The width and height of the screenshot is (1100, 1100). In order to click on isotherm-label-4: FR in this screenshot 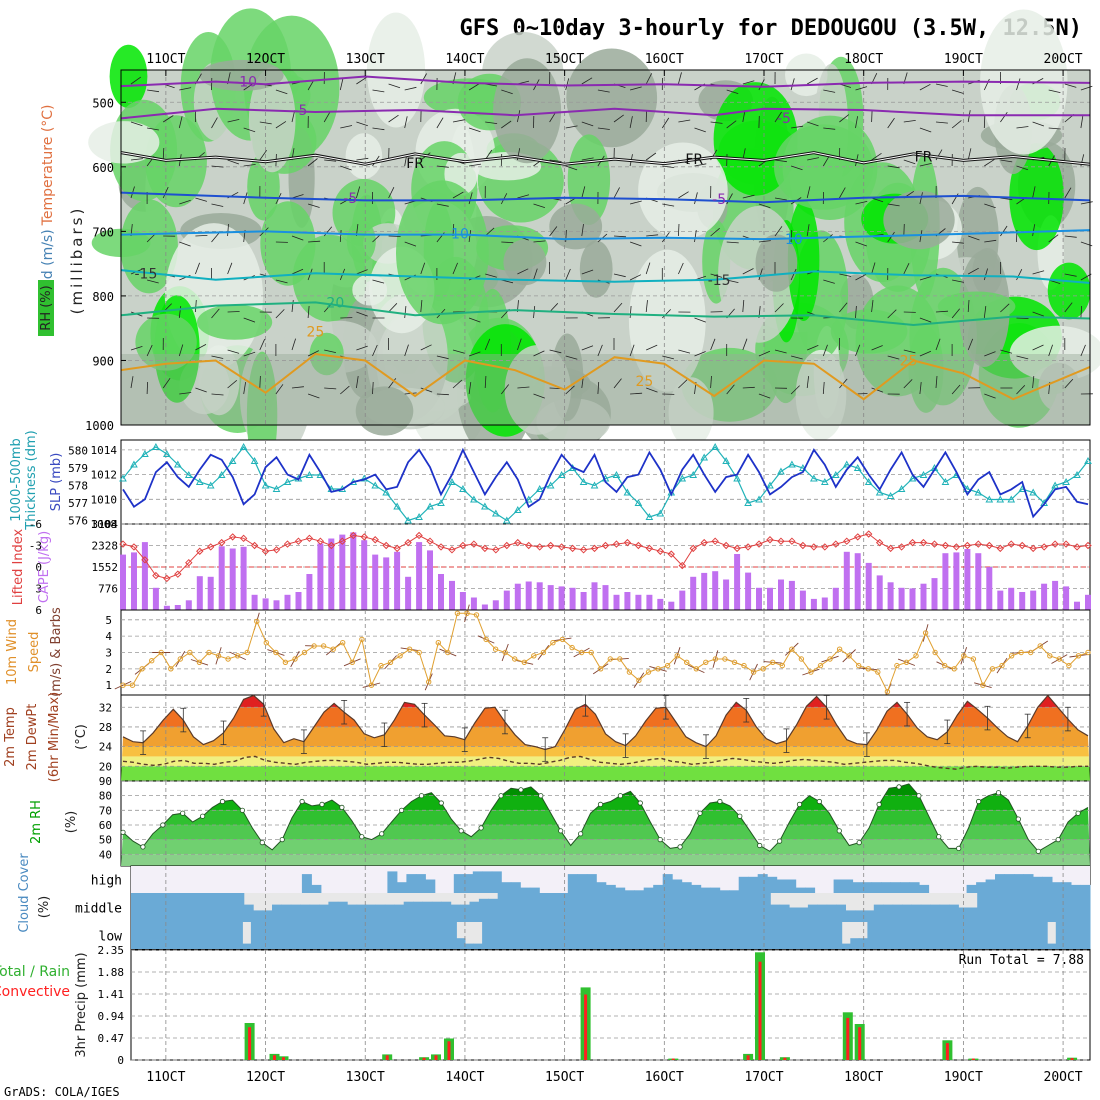, I will do `click(694, 160)`.